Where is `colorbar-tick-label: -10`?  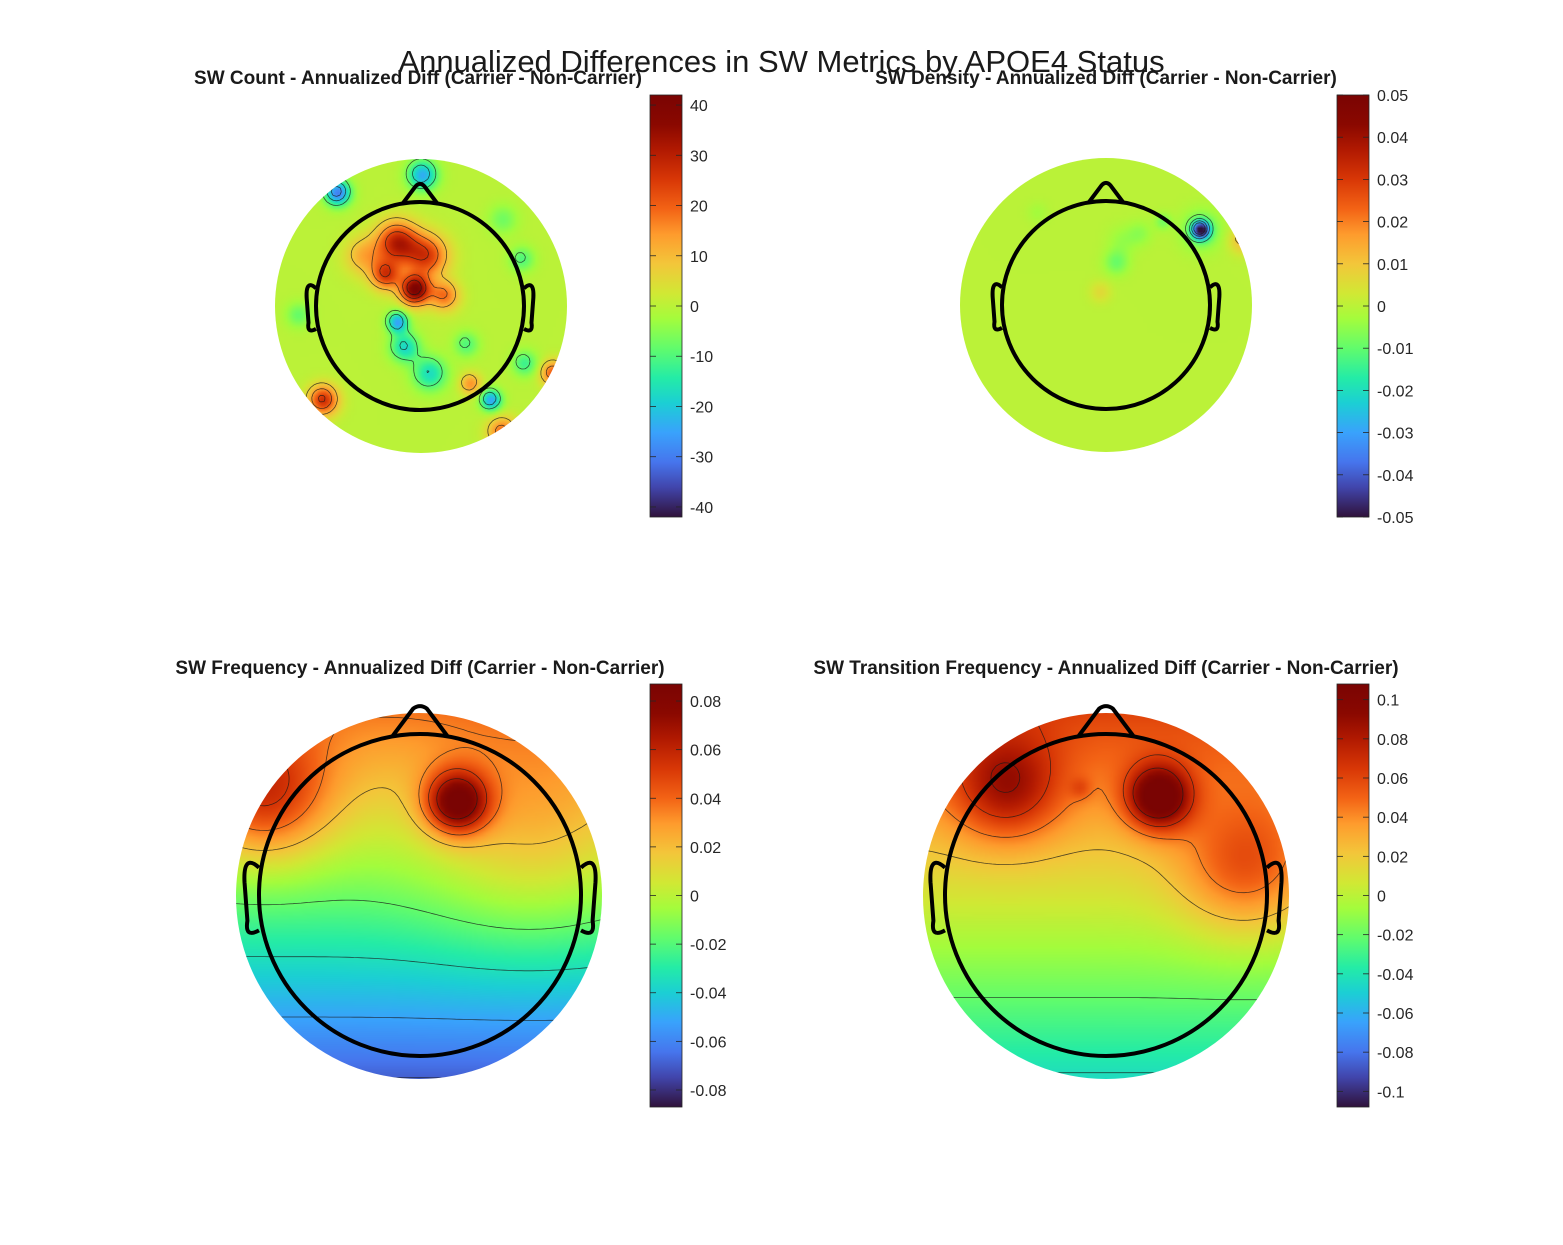 colorbar-tick-label: -10 is located at coordinates (701, 357).